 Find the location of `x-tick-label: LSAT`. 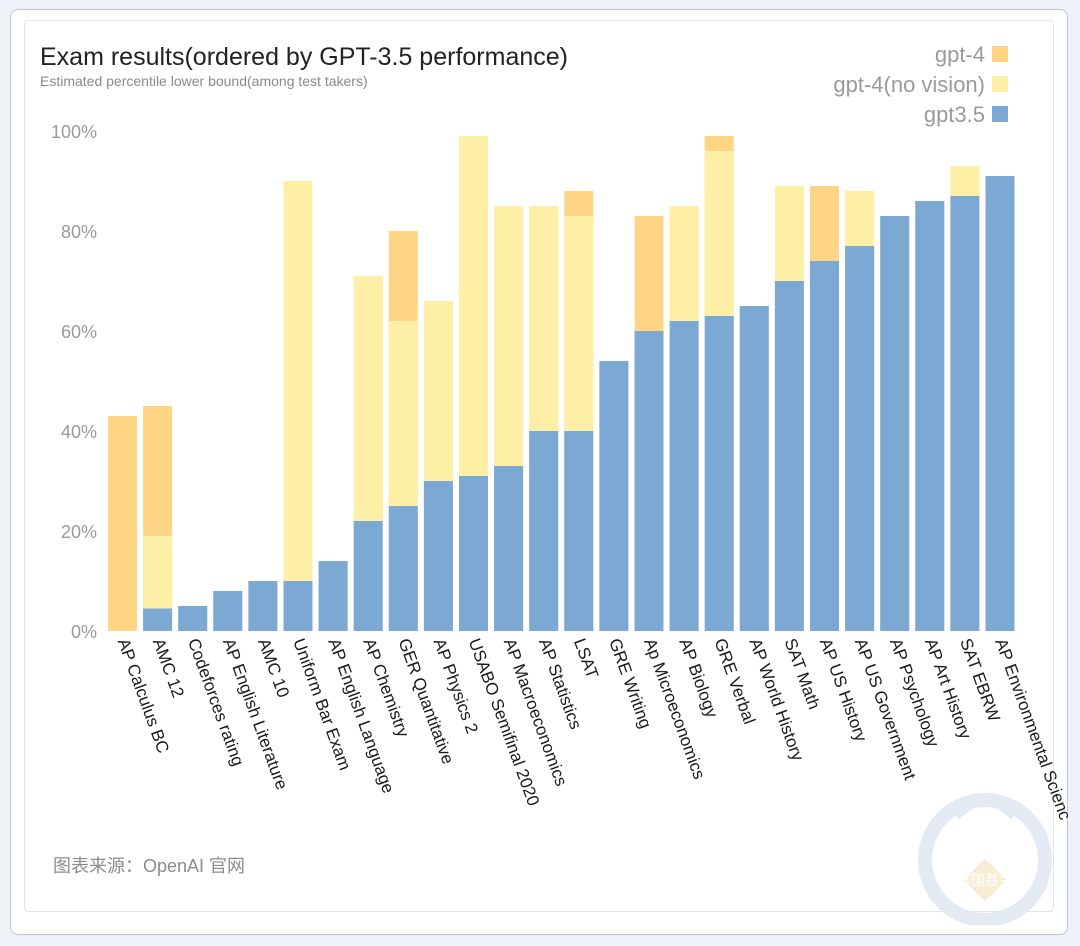

x-tick-label: LSAT is located at coordinates (586, 658).